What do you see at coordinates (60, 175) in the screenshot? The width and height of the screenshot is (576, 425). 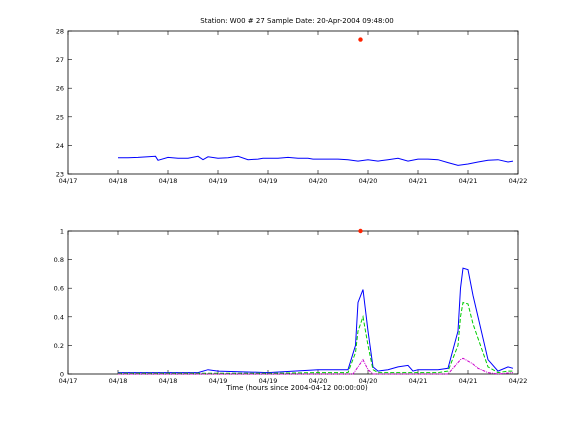 I see `y-tick-label: 23` at bounding box center [60, 175].